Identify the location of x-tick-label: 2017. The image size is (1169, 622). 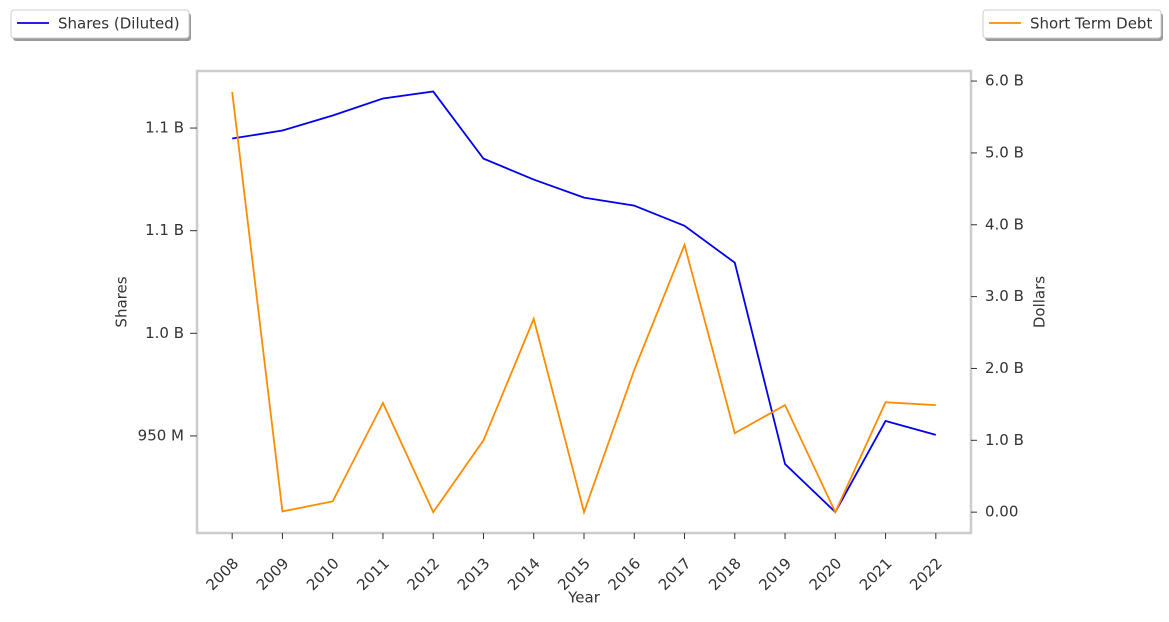
(675, 574).